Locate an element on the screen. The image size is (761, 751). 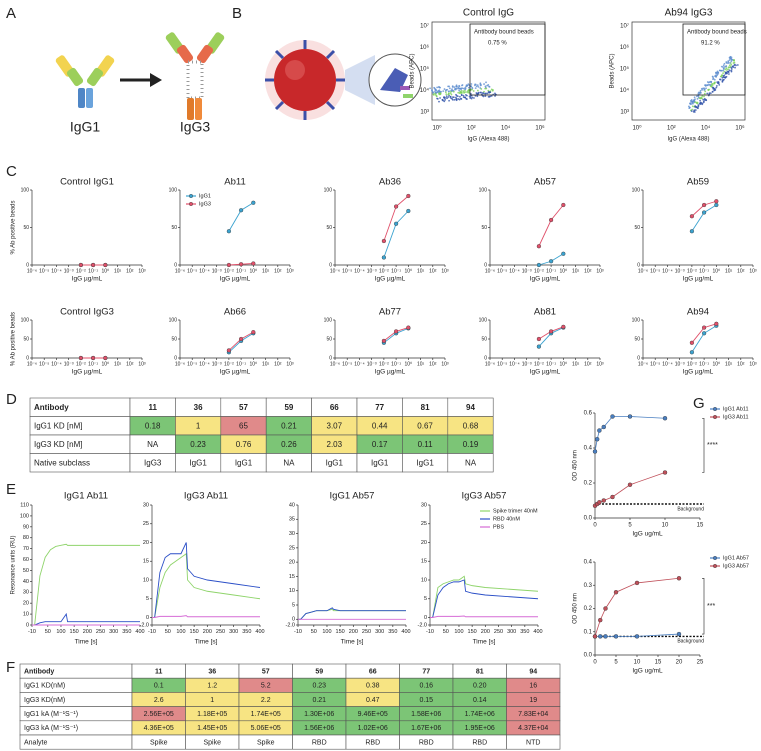
chart-title: Ab11 is located at coordinates (234, 182).